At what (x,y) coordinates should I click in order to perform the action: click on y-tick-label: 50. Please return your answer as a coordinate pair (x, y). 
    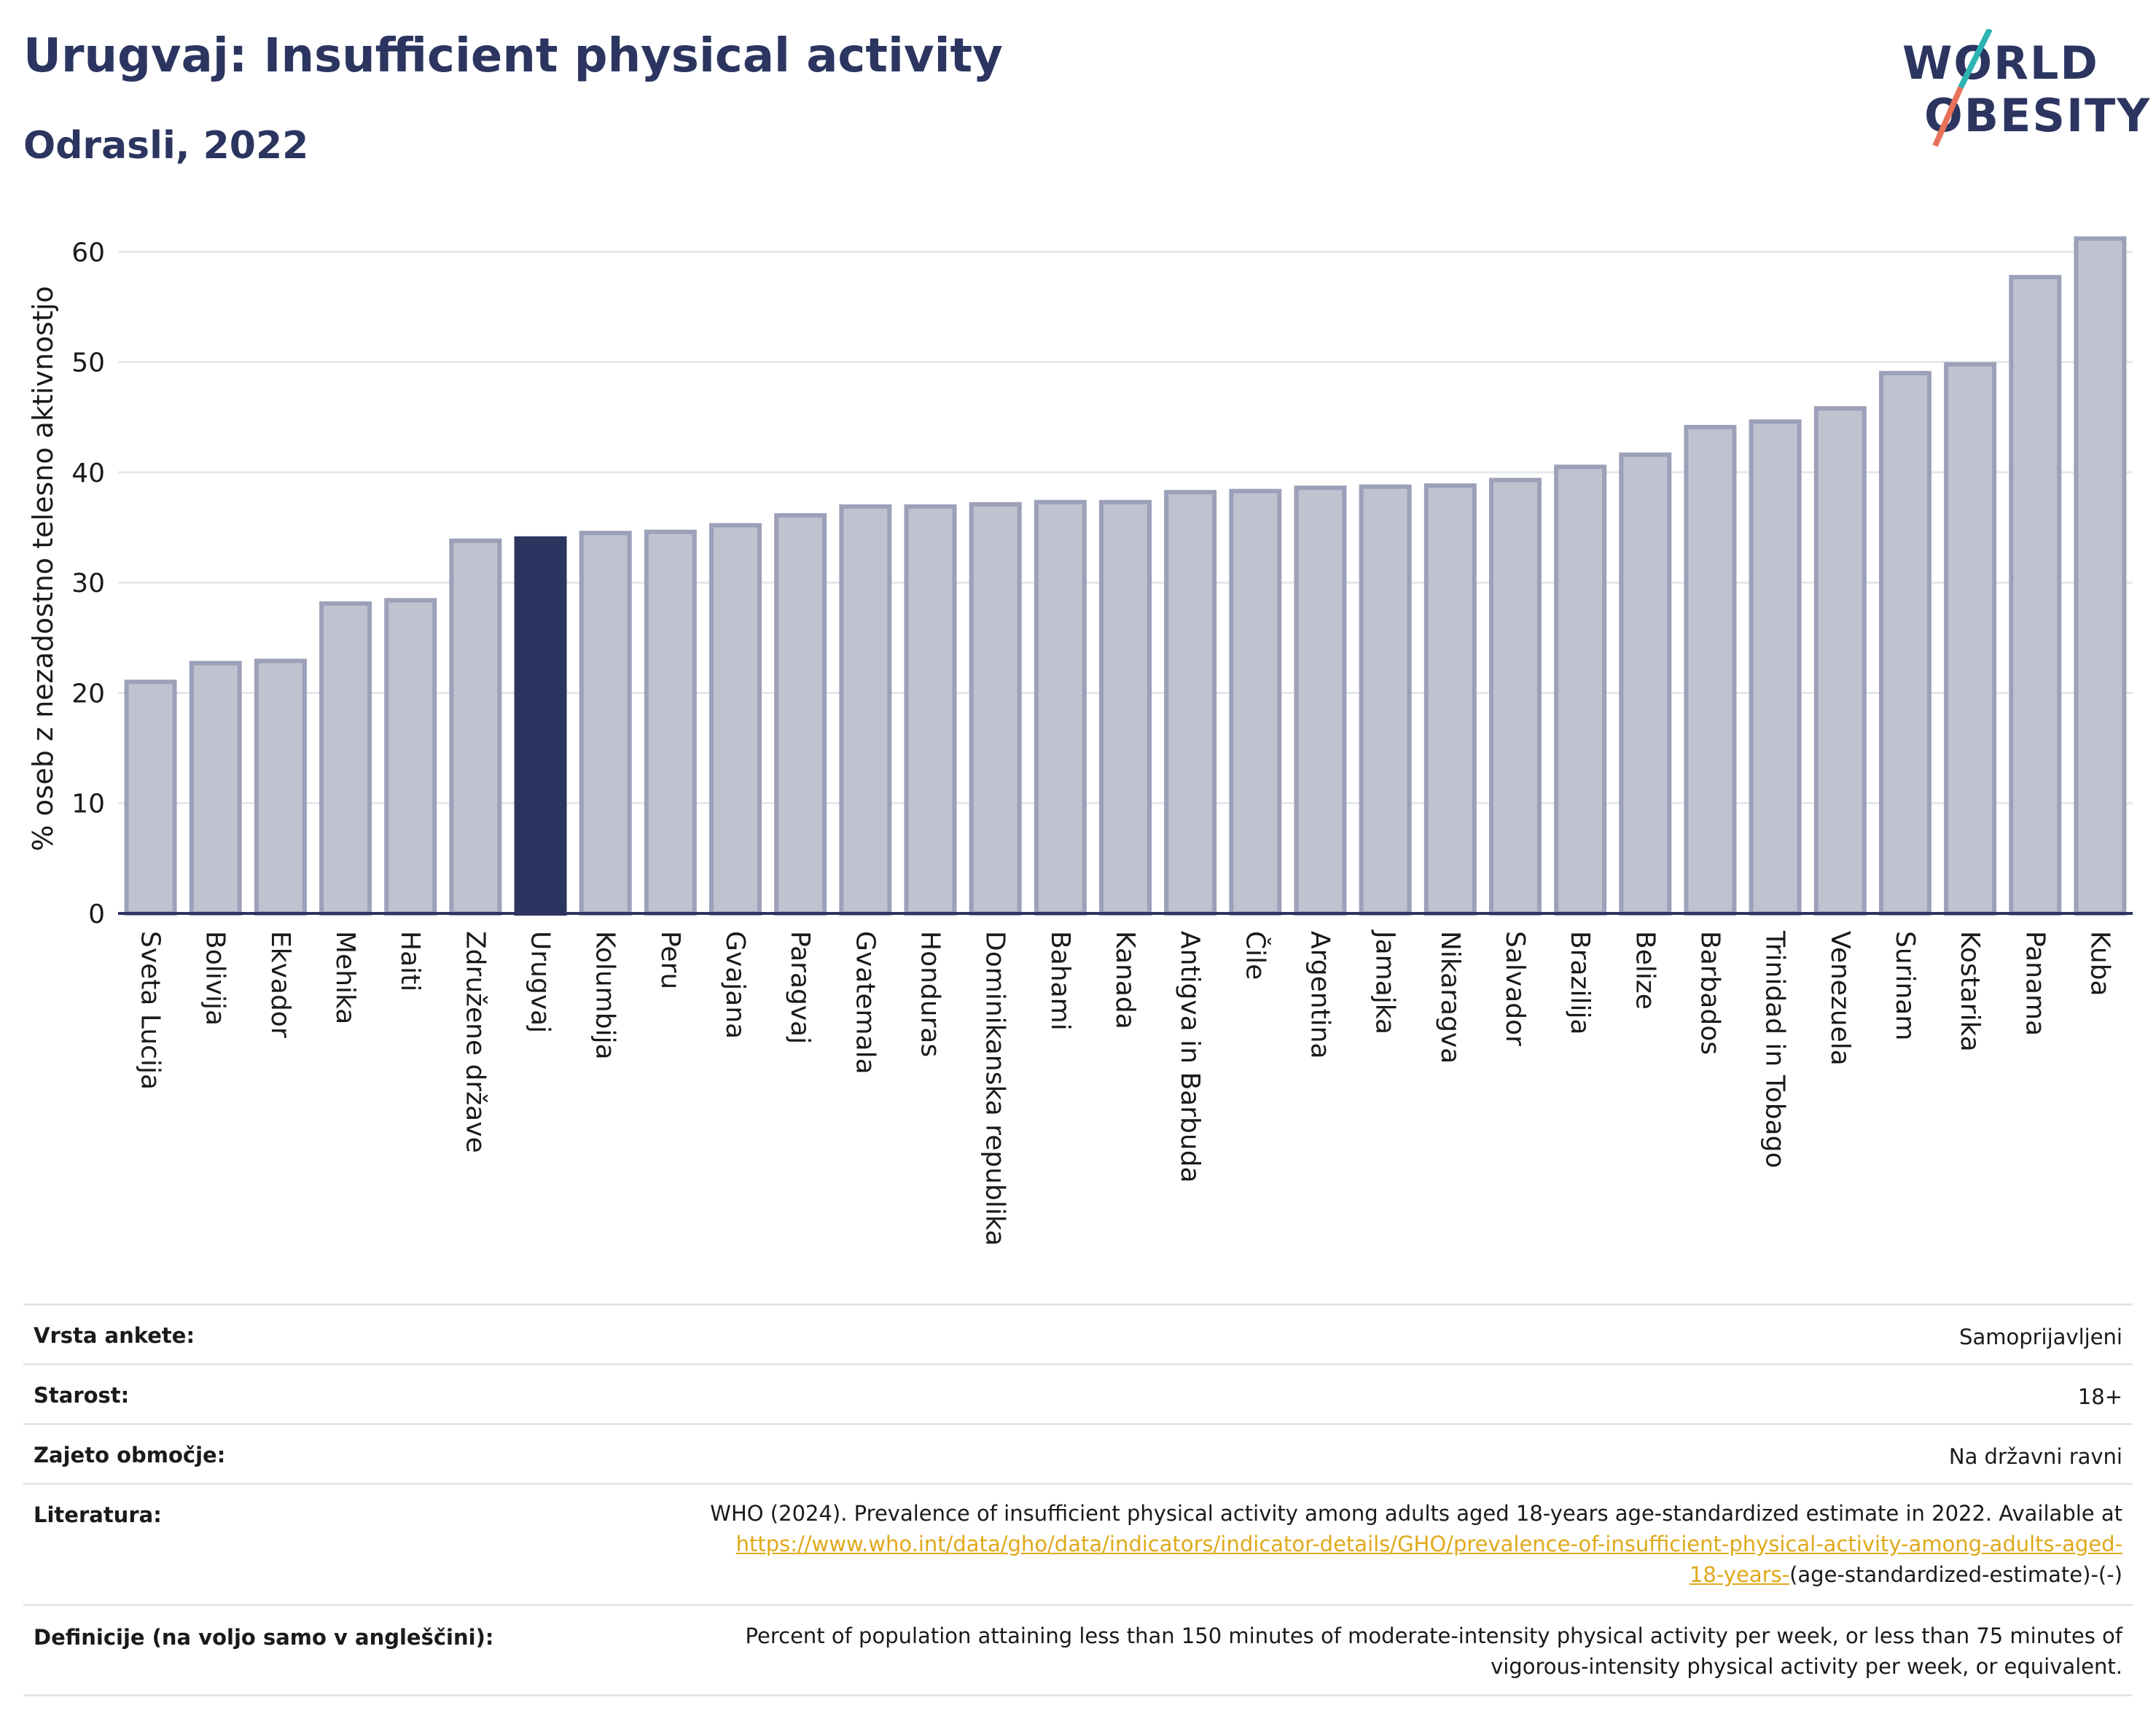
    Looking at the image, I should click on (88, 363).